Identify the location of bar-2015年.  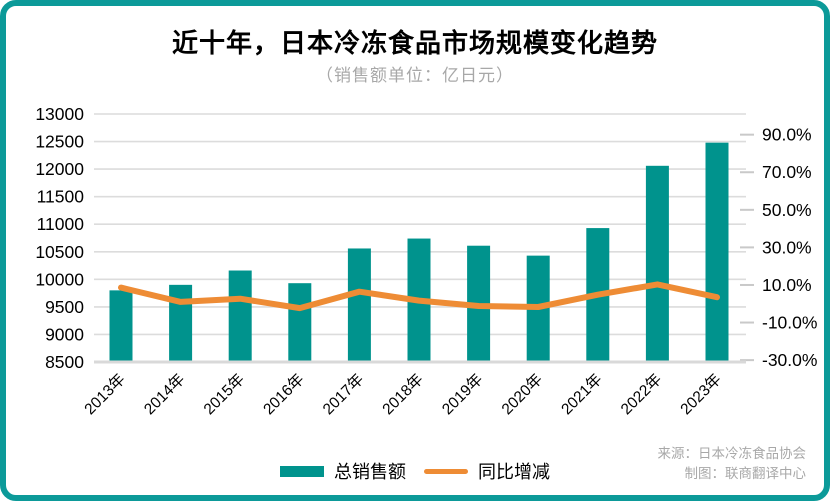
(240, 316).